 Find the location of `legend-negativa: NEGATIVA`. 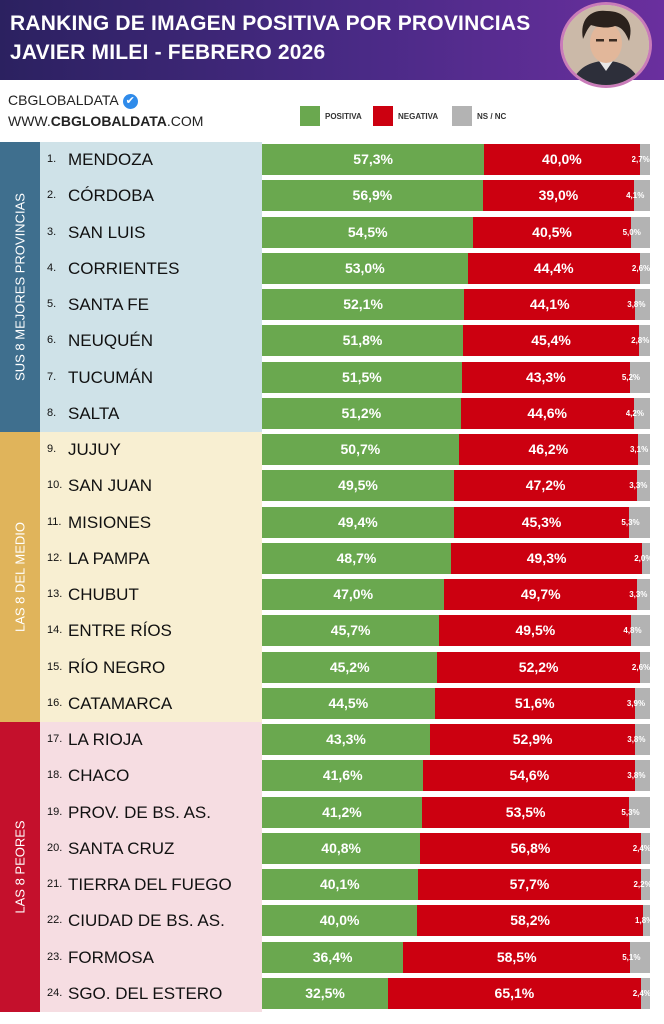

legend-negativa: NEGATIVA is located at coordinates (405, 116).